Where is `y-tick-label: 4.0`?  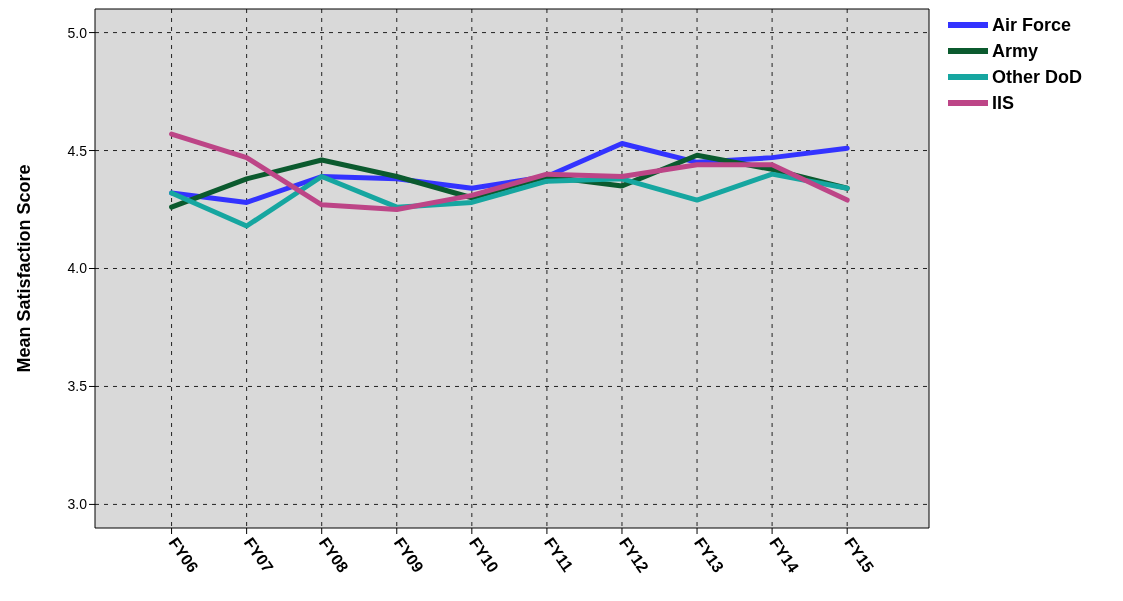
y-tick-label: 4.0 is located at coordinates (77, 268).